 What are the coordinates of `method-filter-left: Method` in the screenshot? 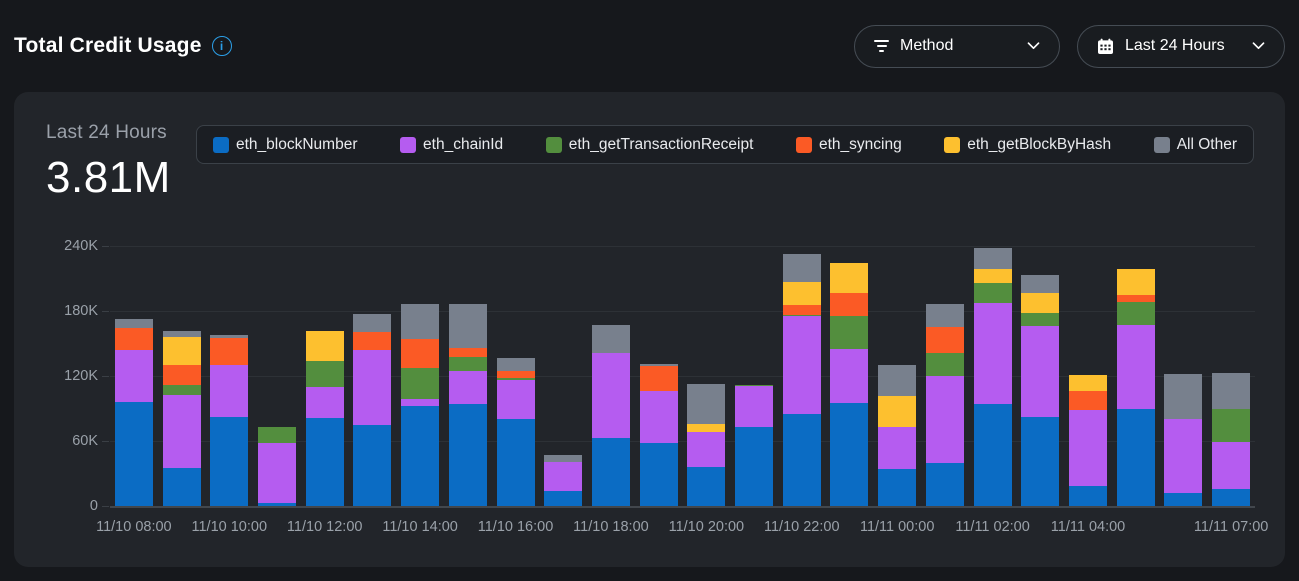 It's located at (913, 46).